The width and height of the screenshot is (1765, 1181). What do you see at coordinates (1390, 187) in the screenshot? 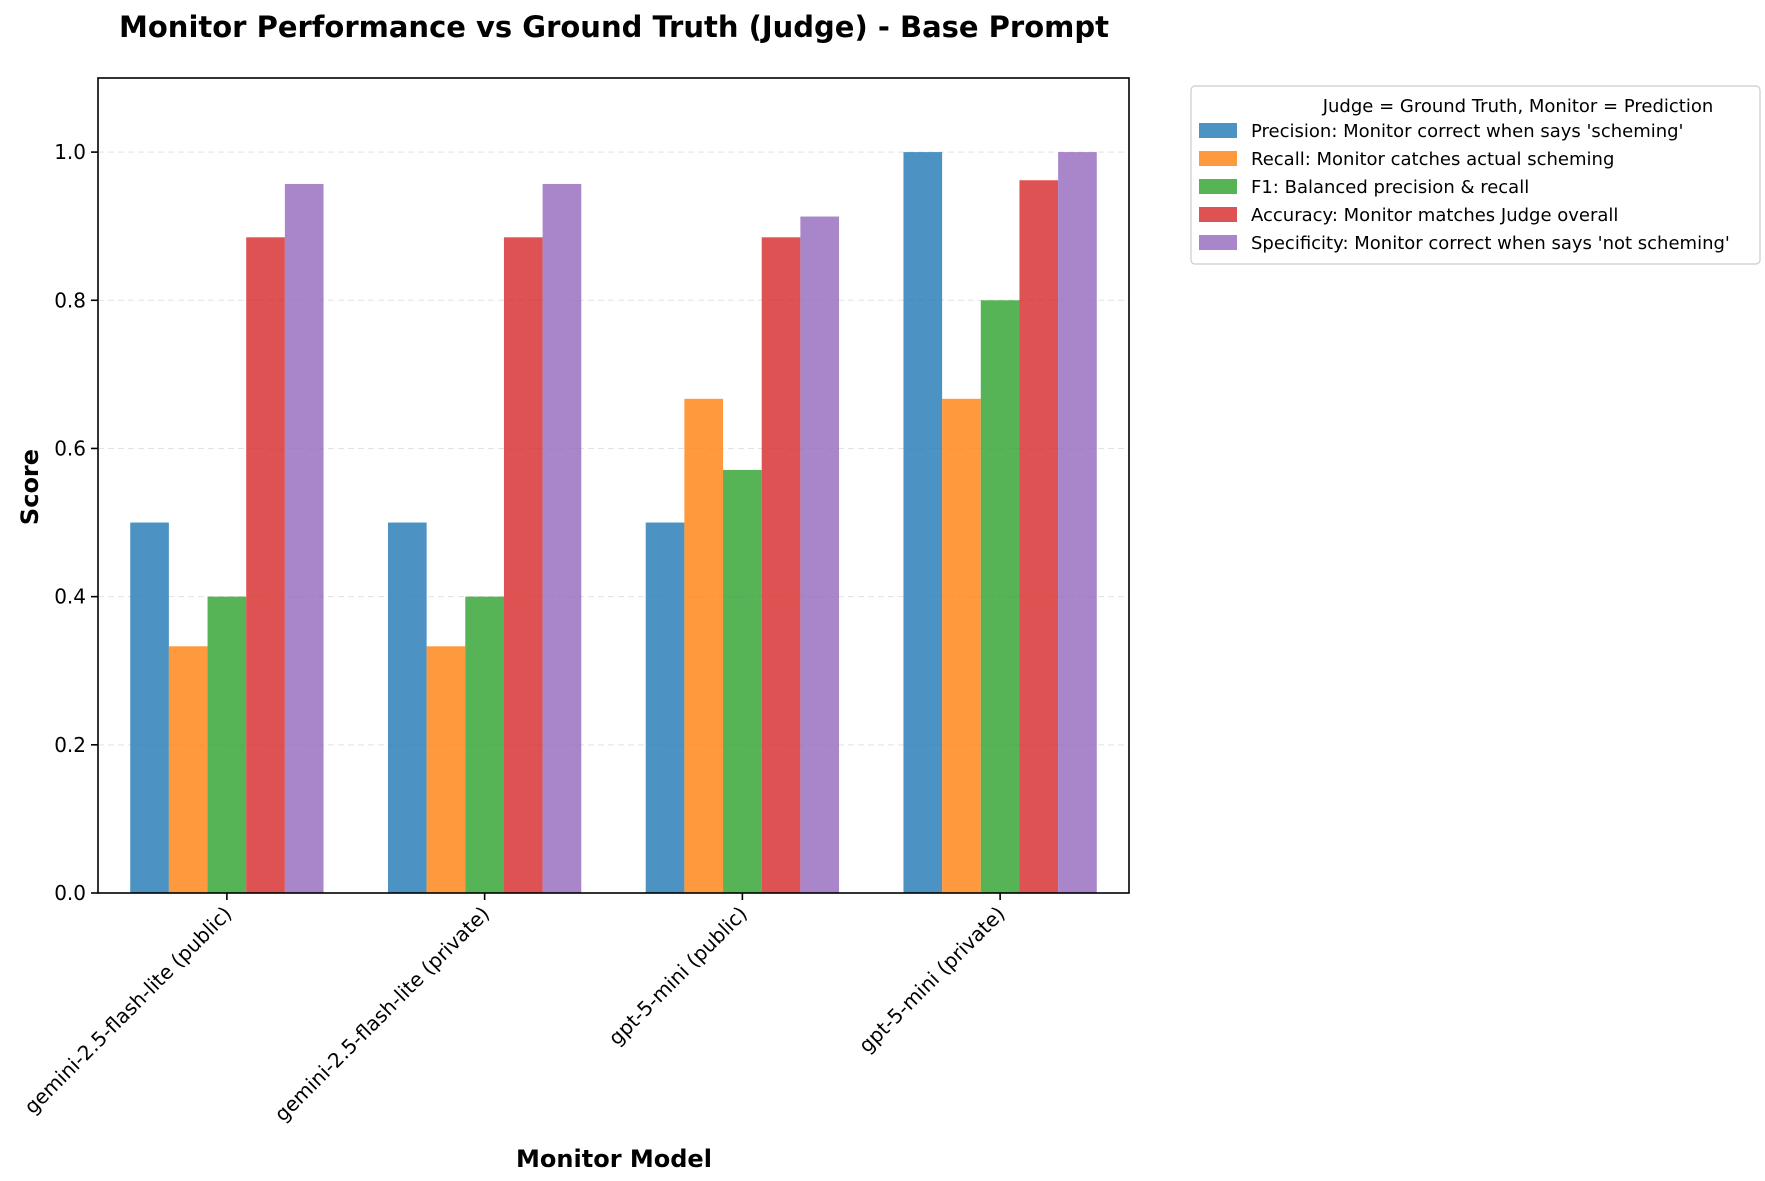
I see `legend-label: F1: Balanced precision & recall` at bounding box center [1390, 187].